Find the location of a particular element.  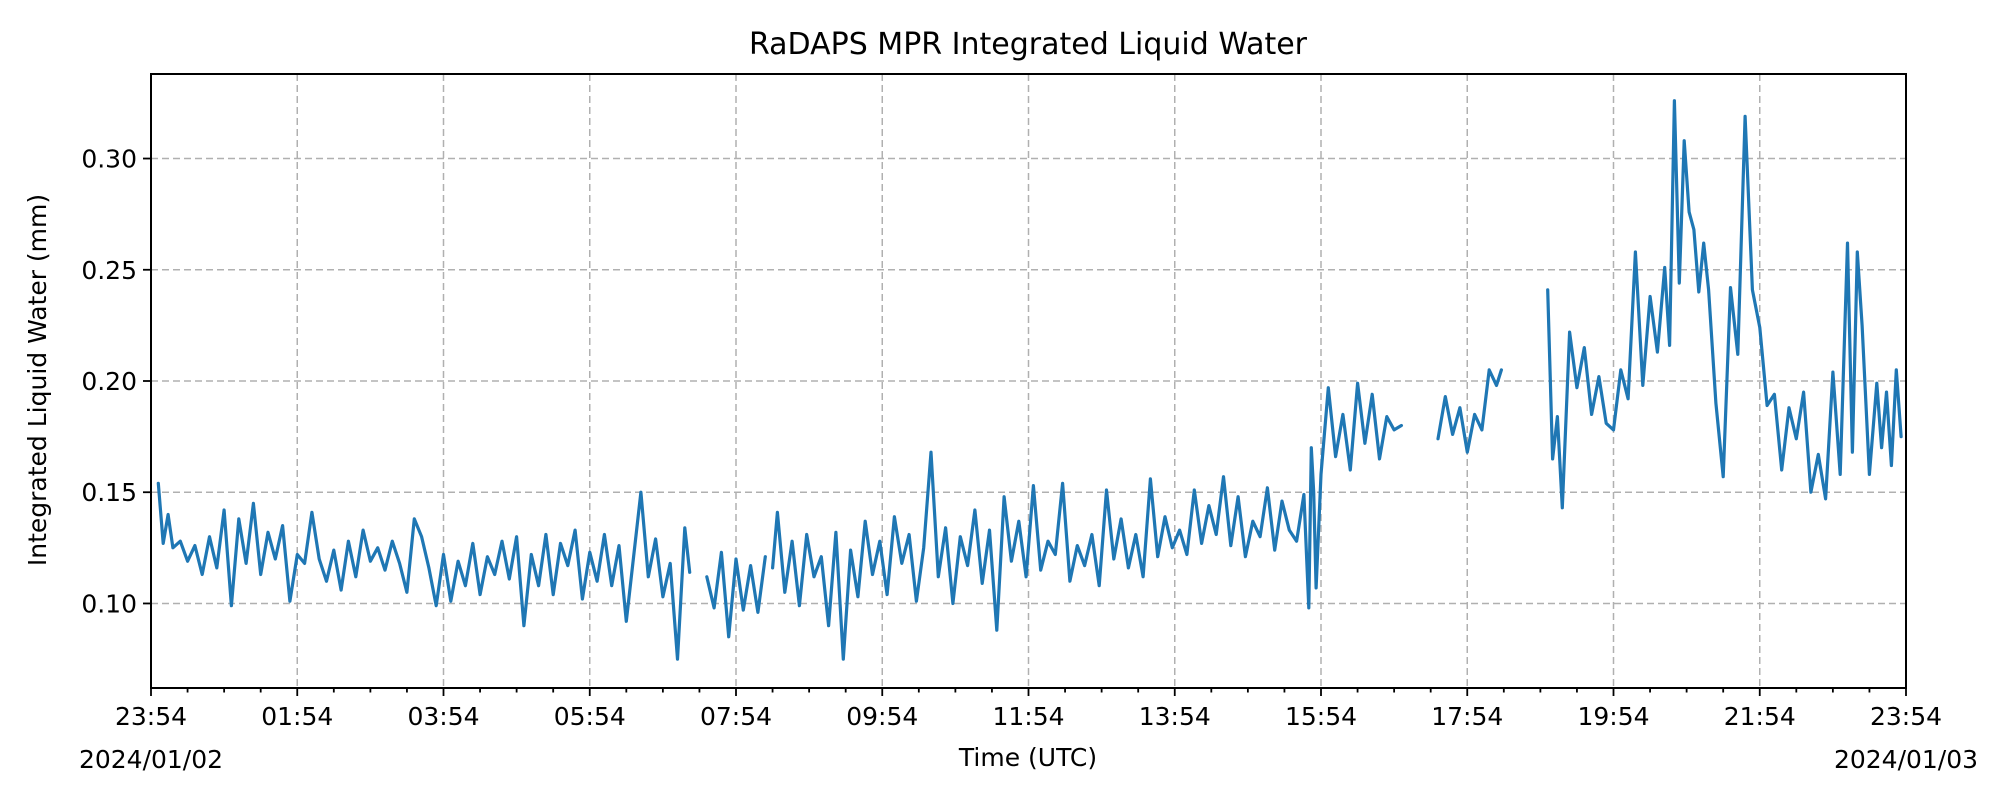

x-tick-label: 21:54 is located at coordinates (1760, 716).